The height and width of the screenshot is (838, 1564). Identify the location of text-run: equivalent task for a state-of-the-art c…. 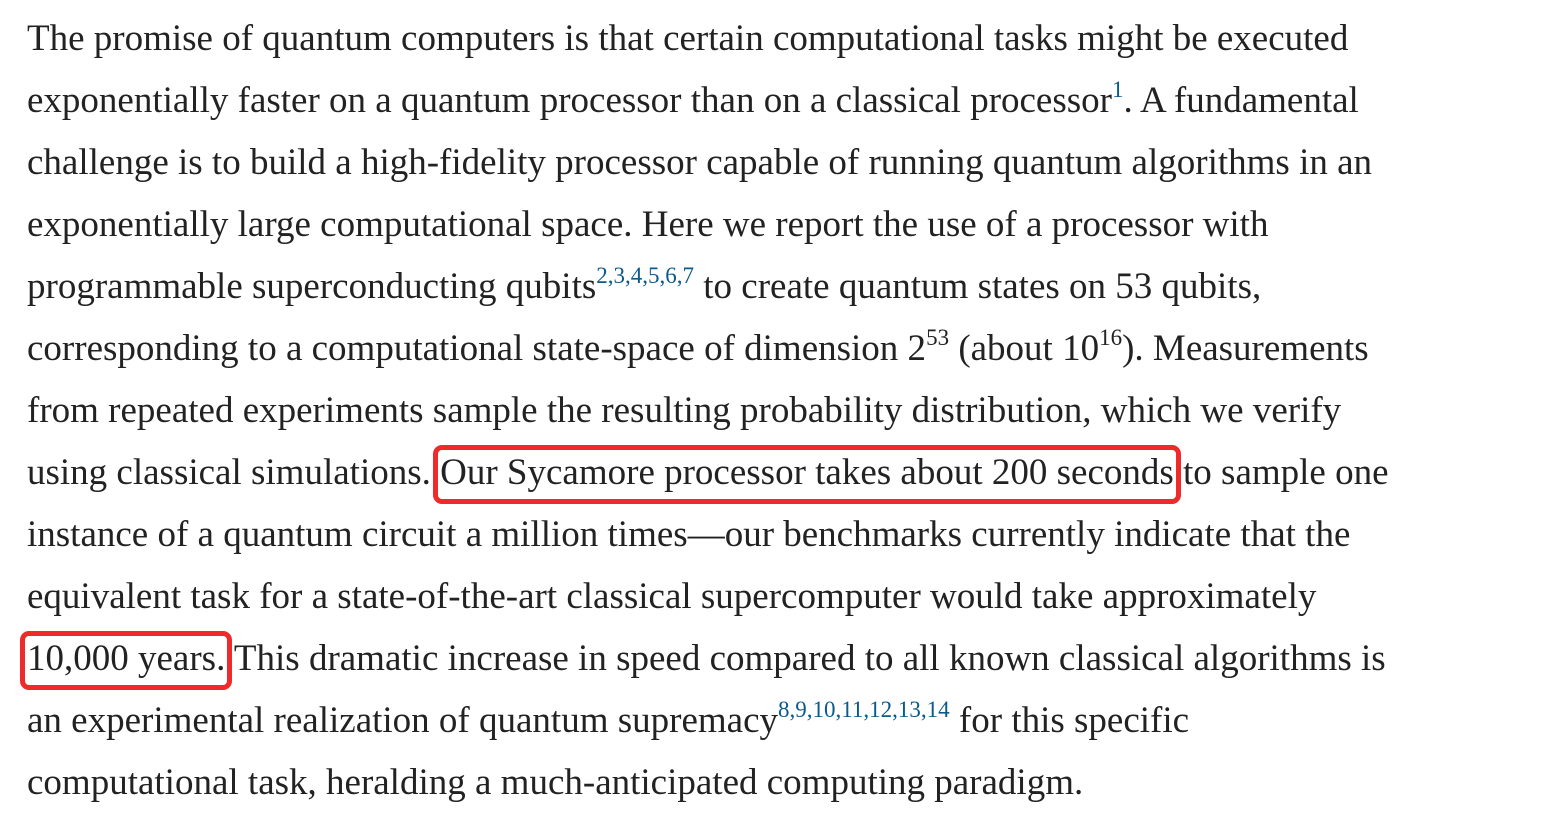
(672, 596).